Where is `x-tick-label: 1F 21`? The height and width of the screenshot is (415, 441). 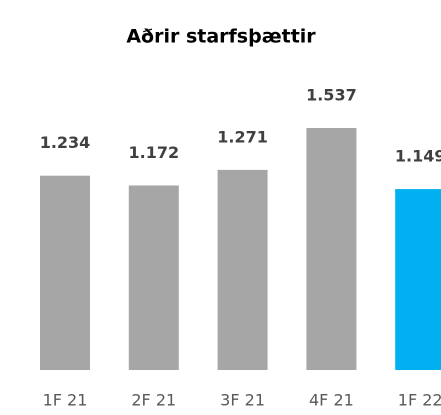 x-tick-label: 1F 21 is located at coordinates (65, 400).